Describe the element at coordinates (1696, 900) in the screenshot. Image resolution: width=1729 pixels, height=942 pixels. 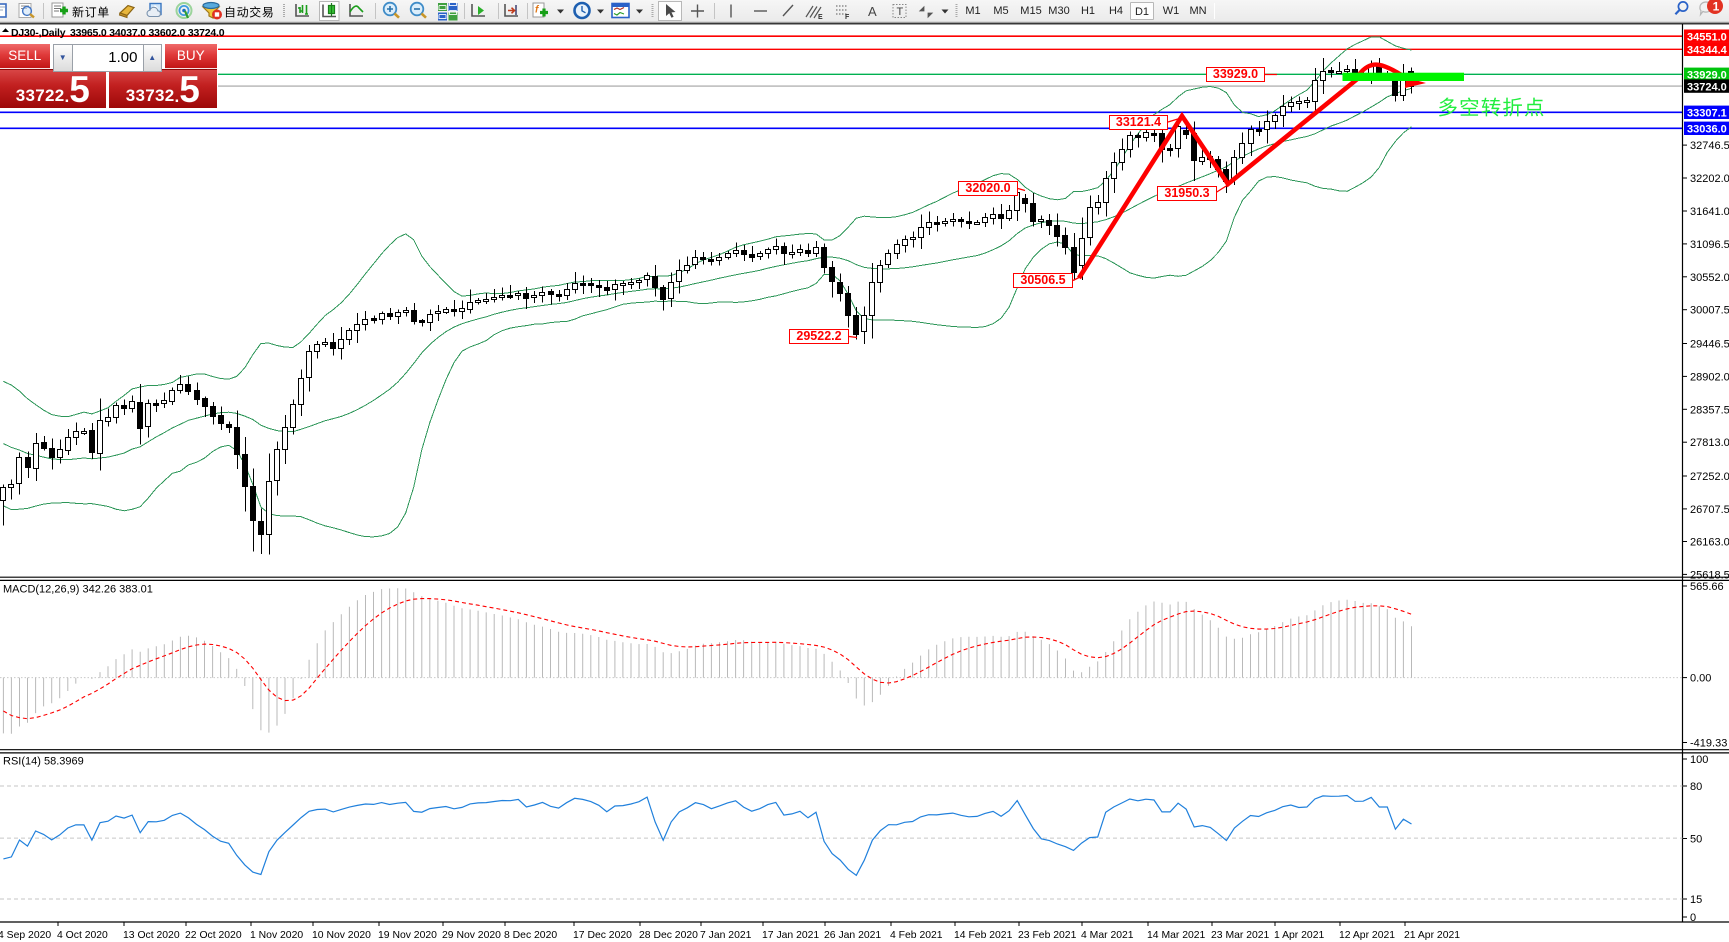
I see `svg-text: 15` at that location.